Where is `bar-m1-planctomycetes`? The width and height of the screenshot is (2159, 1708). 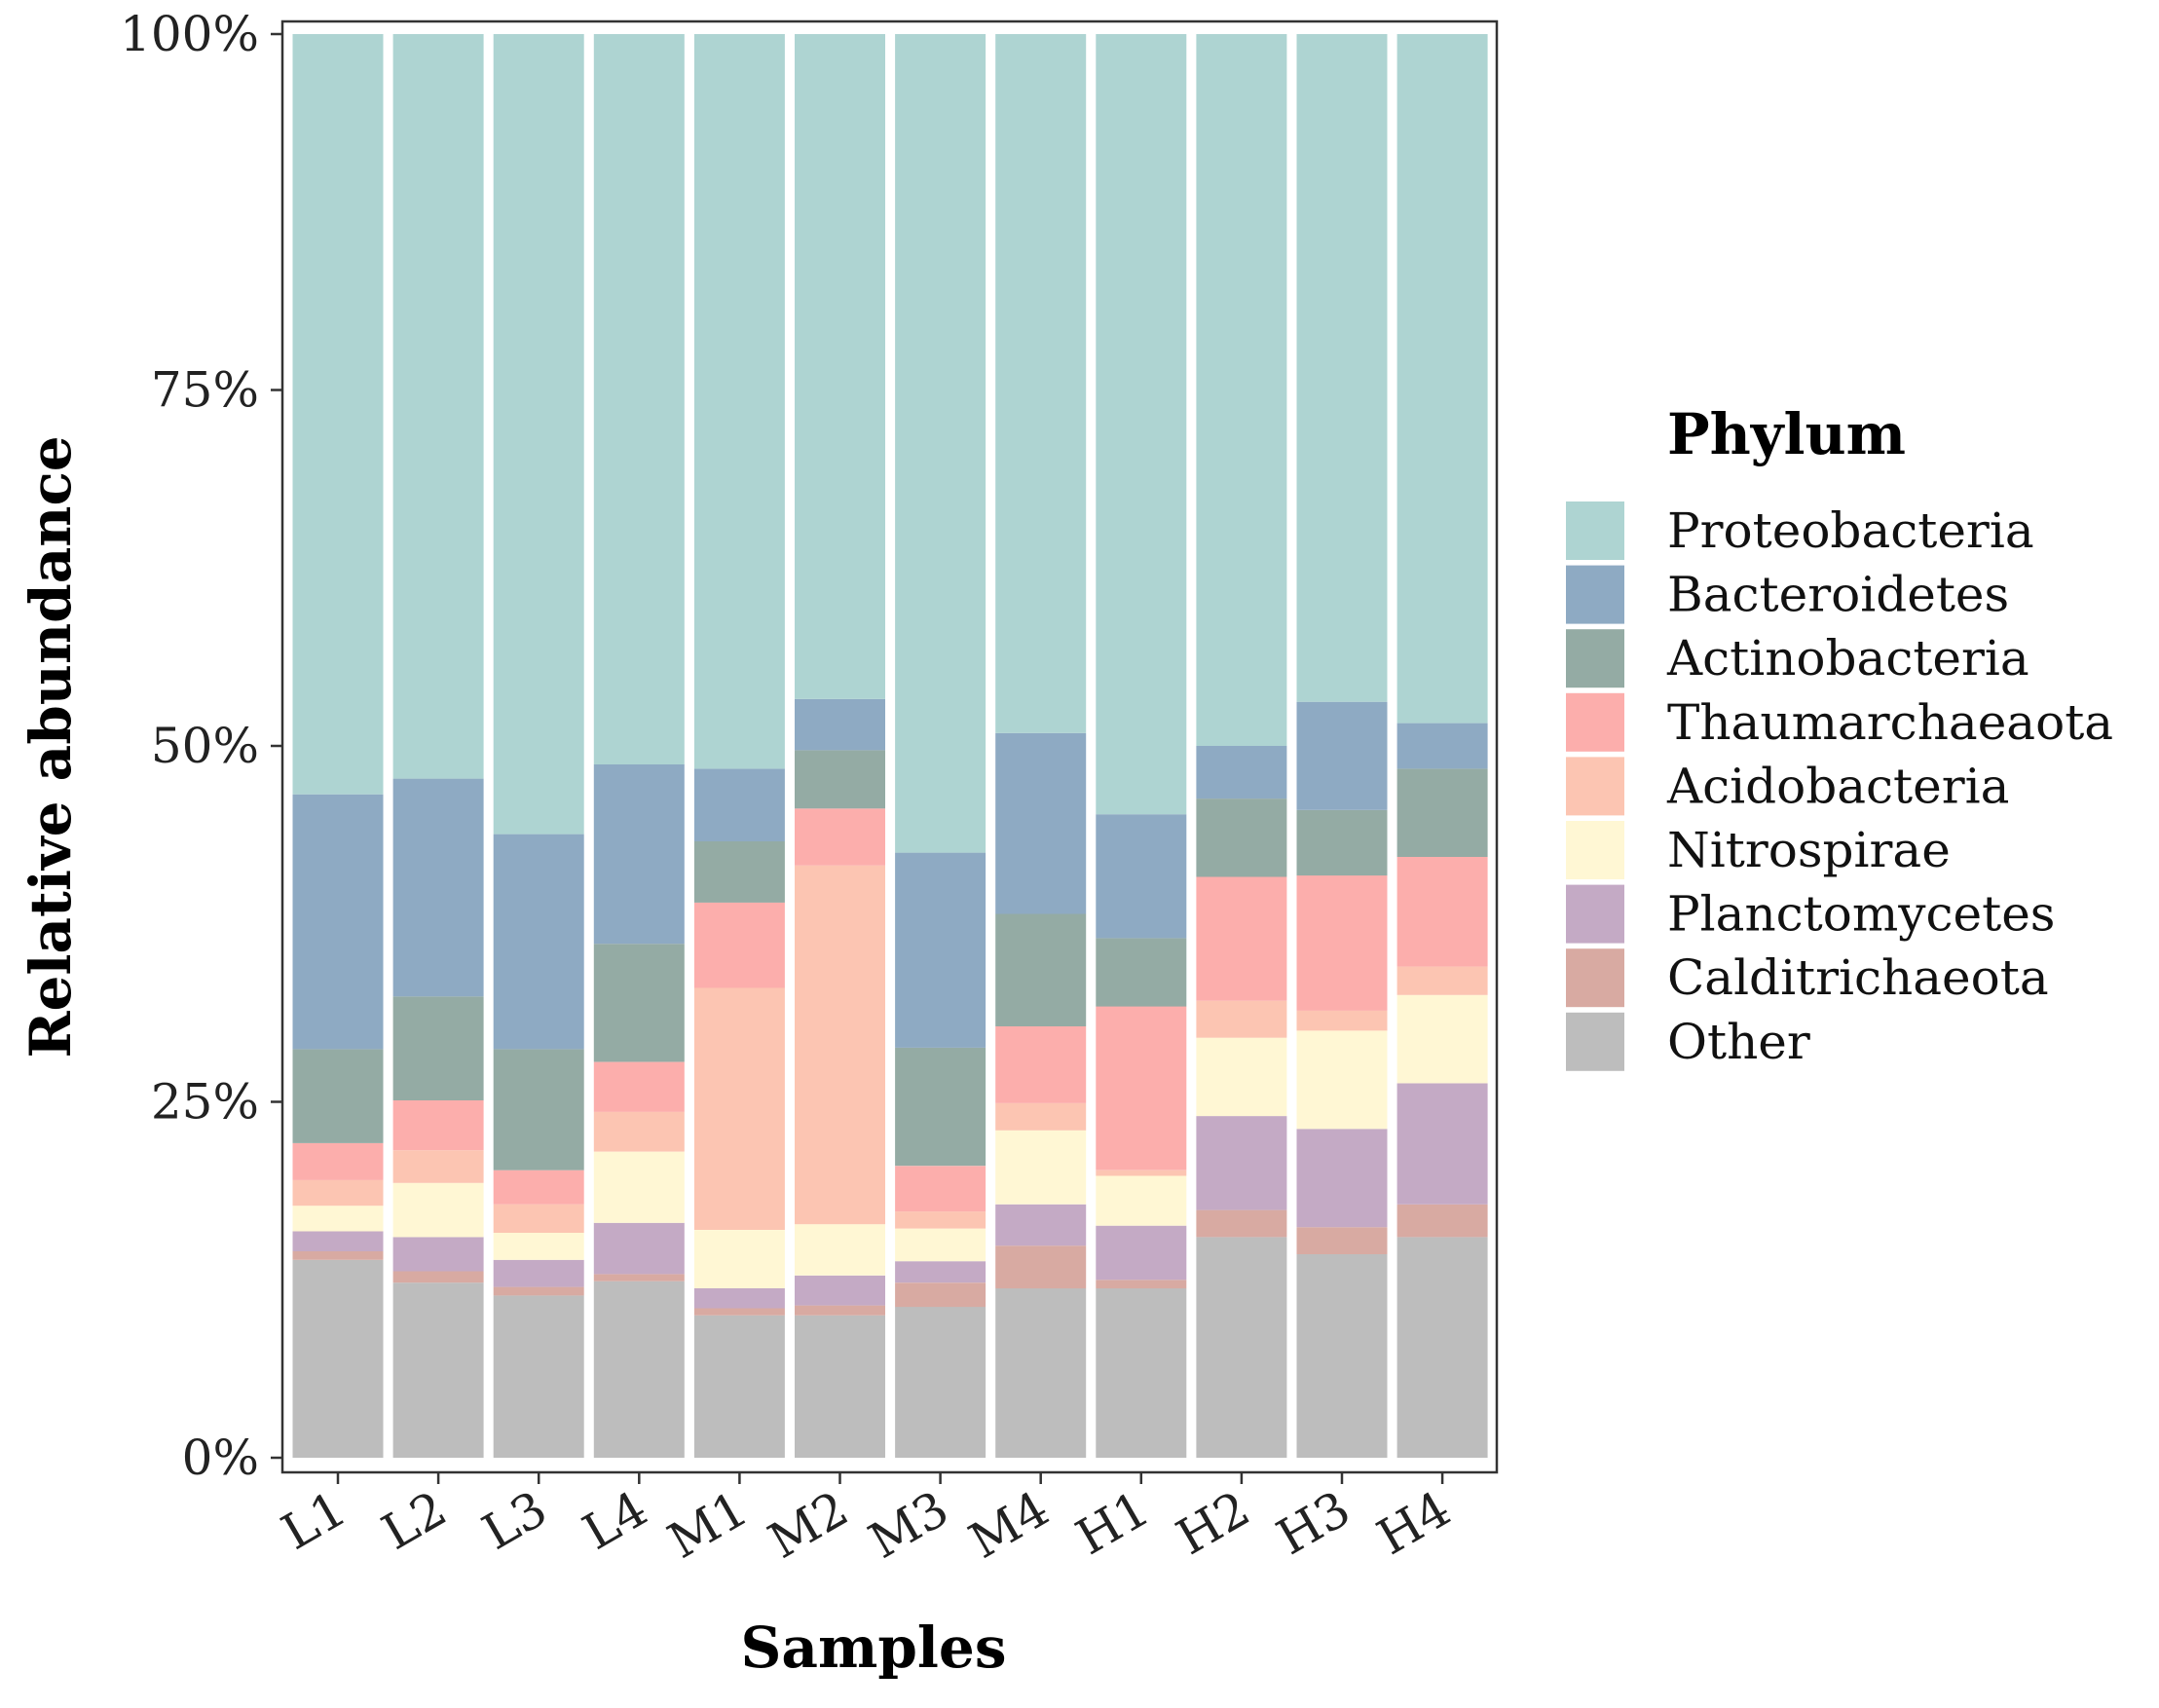 bar-m1-planctomycetes is located at coordinates (739, 1298).